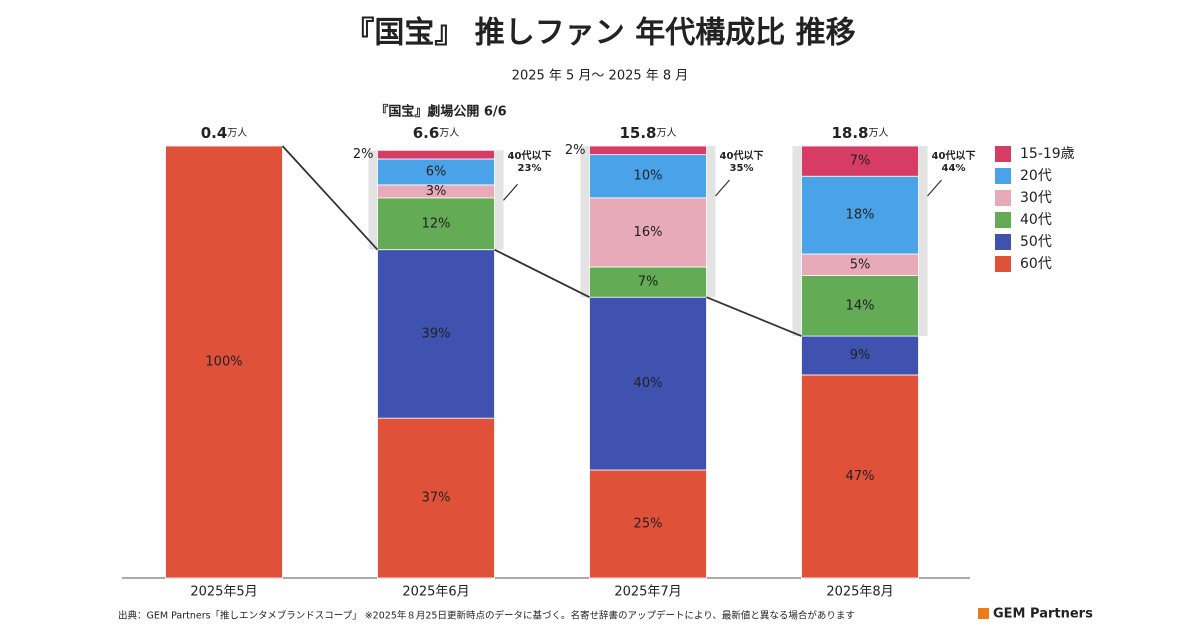 This screenshot has width=1200, height=630. I want to click on total-label: 6.6万人, so click(436, 133).